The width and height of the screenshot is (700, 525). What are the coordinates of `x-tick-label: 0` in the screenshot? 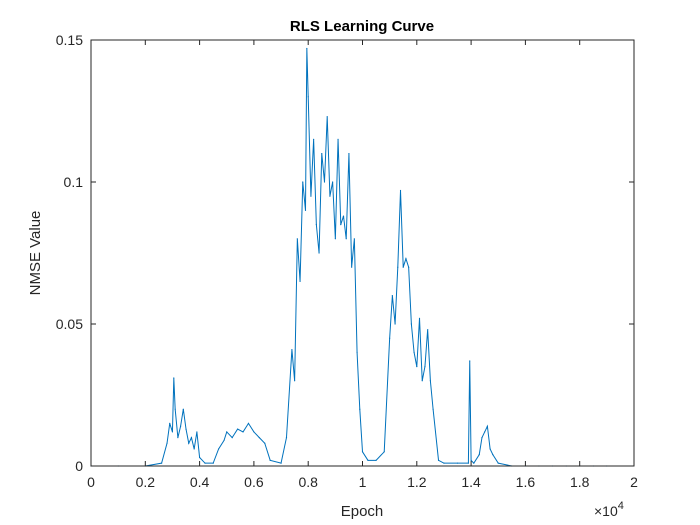 It's located at (91, 482).